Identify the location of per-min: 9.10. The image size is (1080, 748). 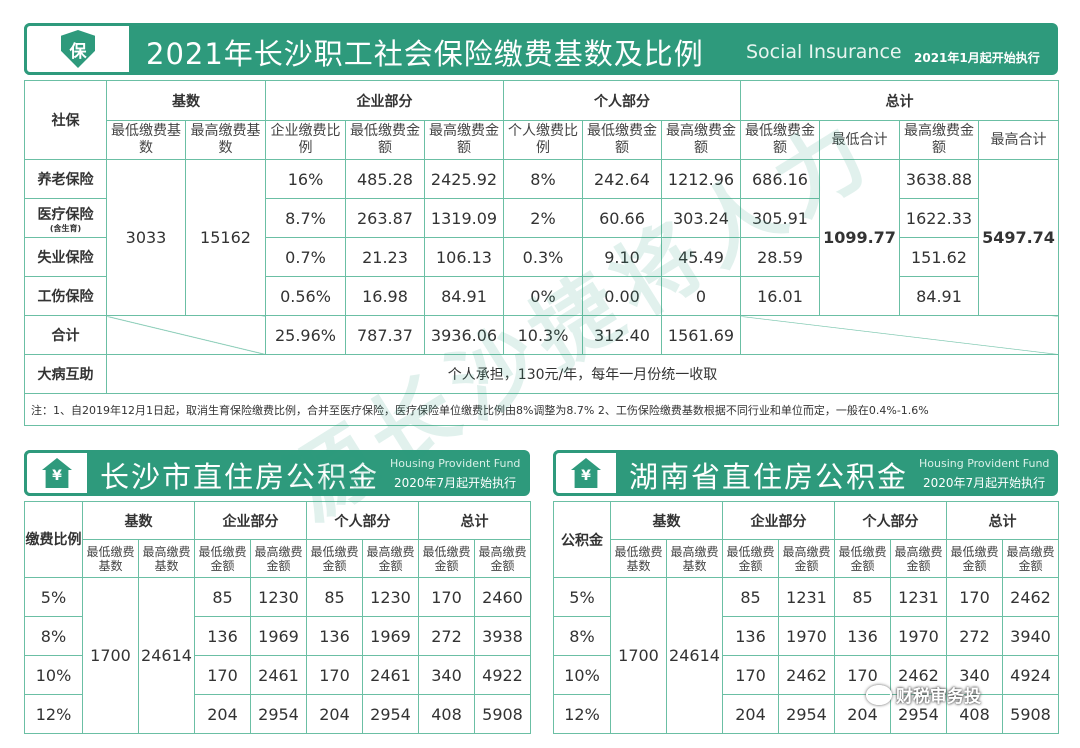
(622, 257).